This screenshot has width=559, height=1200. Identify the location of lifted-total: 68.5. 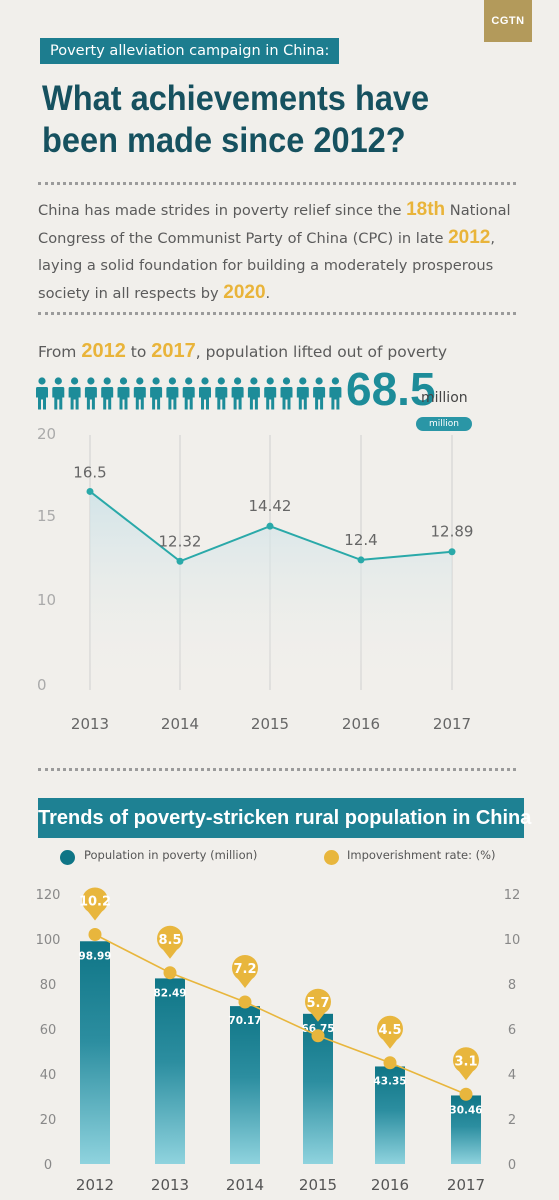
(391, 389).